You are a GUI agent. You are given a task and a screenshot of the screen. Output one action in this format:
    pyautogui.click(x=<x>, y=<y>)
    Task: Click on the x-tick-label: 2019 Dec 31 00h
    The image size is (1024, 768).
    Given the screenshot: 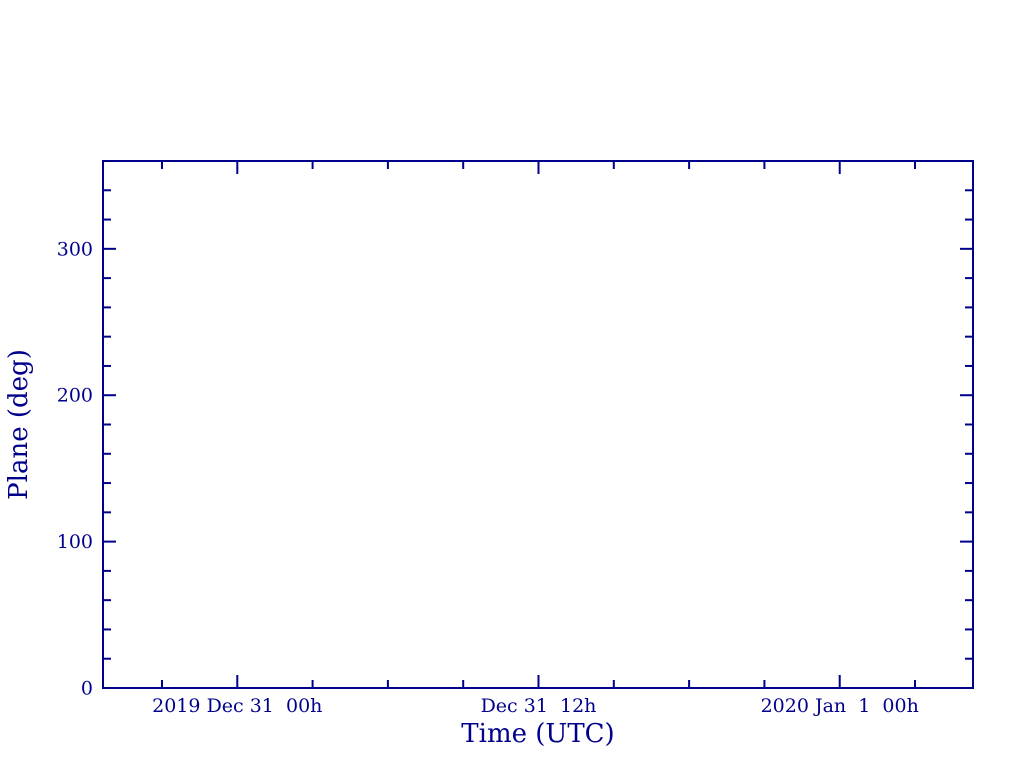 What is the action you would take?
    pyautogui.click(x=237, y=706)
    